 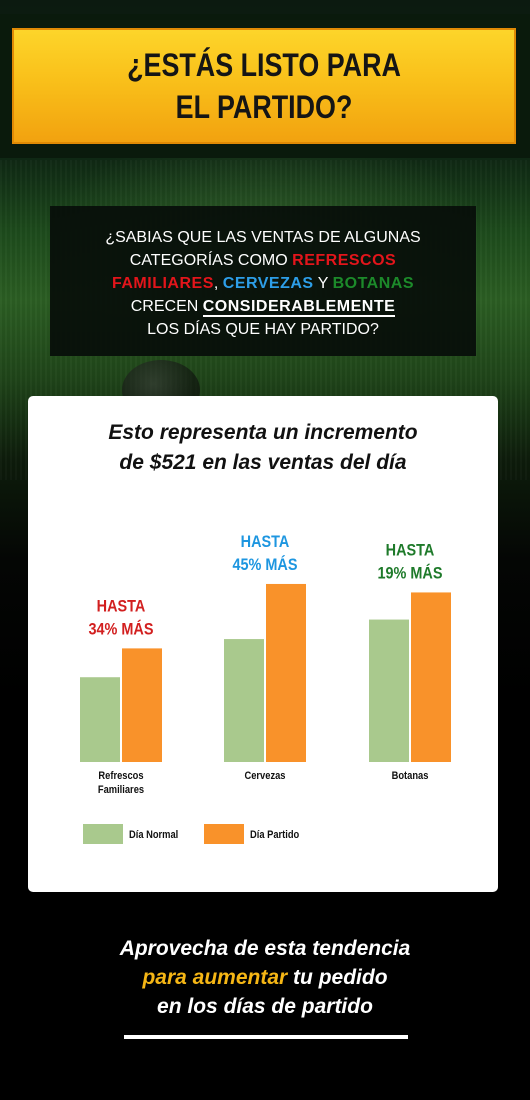 What do you see at coordinates (263, 329) in the screenshot?
I see `info-line-5: LOS DÍAS QUE HAY PARTIDO?` at bounding box center [263, 329].